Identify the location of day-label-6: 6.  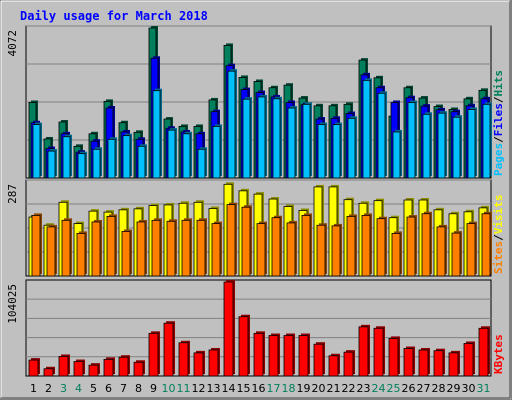
(108, 388).